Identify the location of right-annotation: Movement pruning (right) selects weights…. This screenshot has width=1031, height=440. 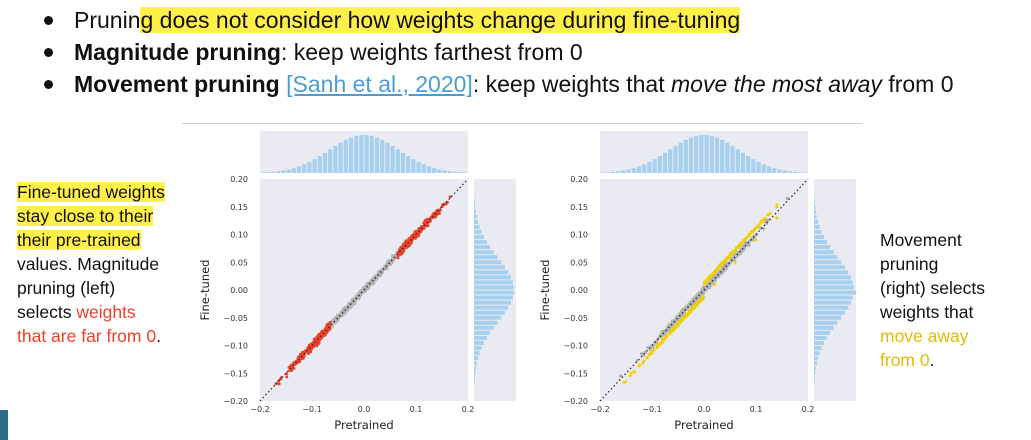
(933, 300).